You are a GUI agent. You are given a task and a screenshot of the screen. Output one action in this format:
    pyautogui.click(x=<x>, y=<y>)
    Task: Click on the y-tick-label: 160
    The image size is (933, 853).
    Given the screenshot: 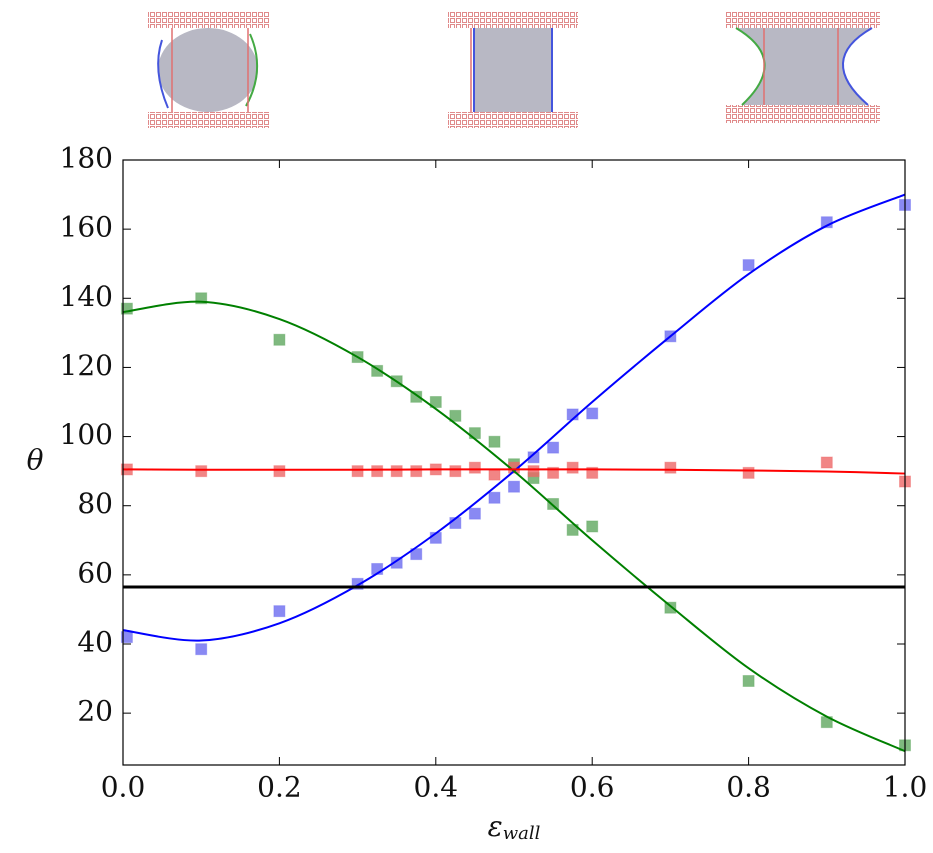 What is the action you would take?
    pyautogui.click(x=86, y=227)
    